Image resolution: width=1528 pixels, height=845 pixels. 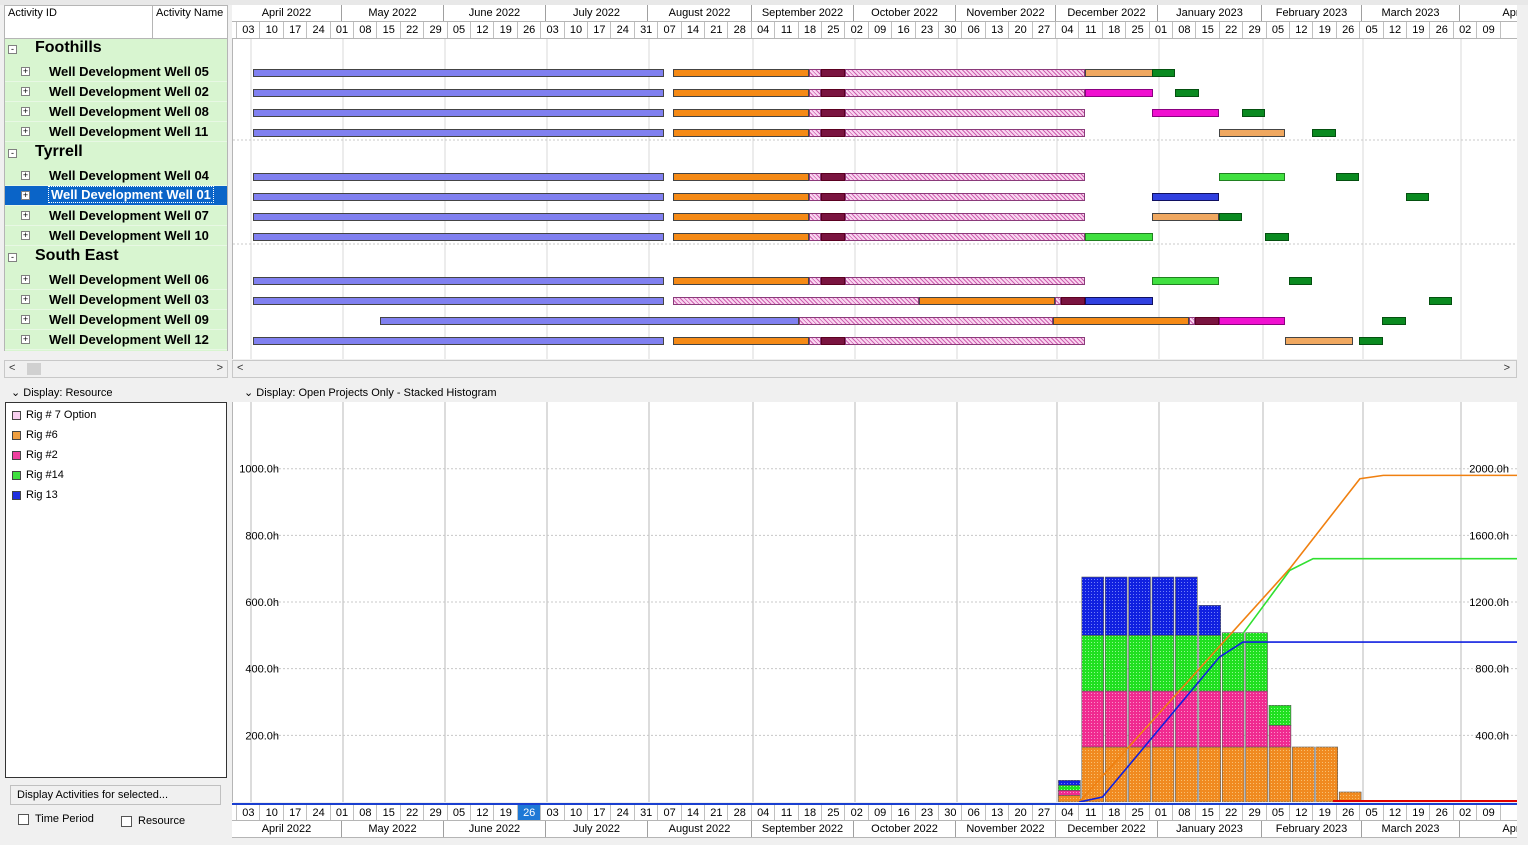 What do you see at coordinates (116, 236) in the screenshot?
I see `activity-row: + Well Development Well 10` at bounding box center [116, 236].